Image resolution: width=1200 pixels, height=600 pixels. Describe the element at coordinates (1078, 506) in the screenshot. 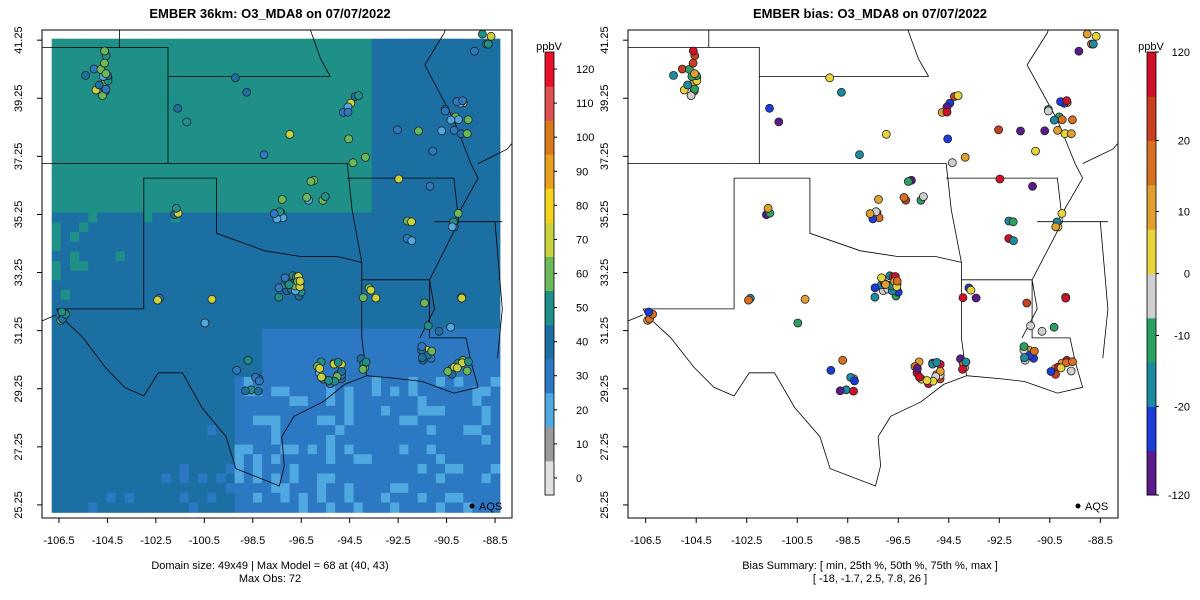

I see `aqs-legend-marker` at that location.